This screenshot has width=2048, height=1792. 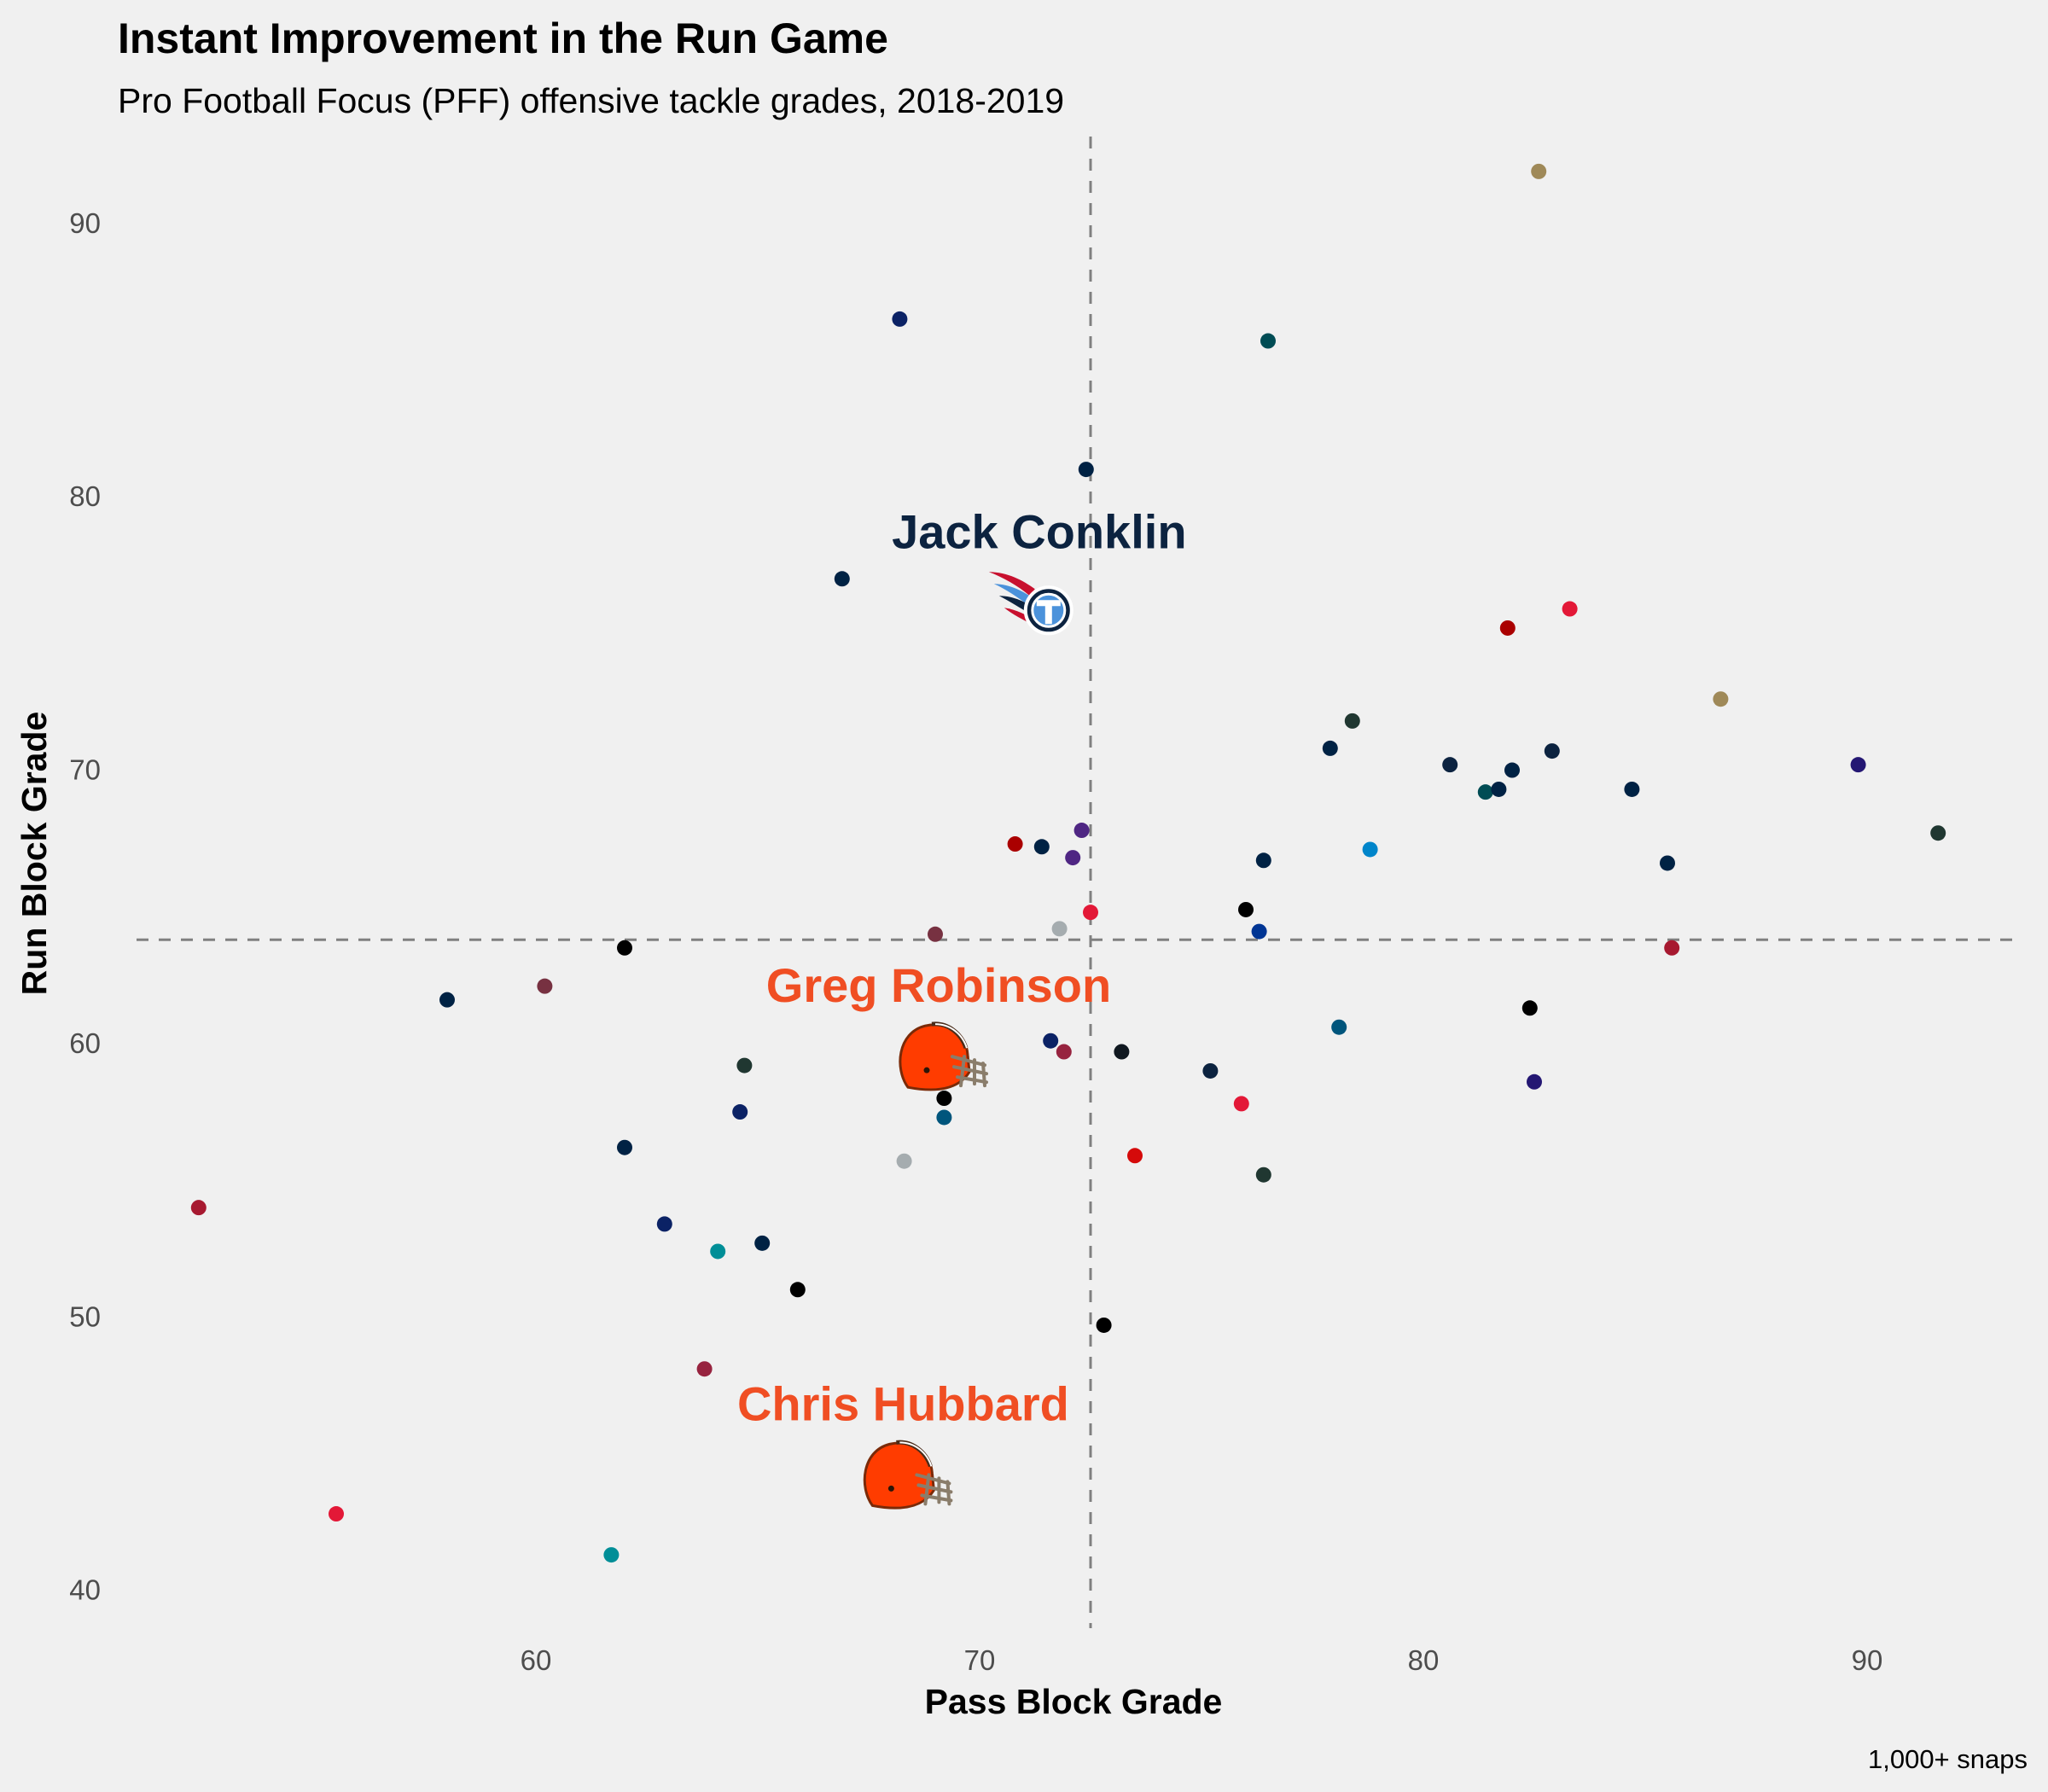 What do you see at coordinates (85, 1590) in the screenshot?
I see `y-tick-label: 40` at bounding box center [85, 1590].